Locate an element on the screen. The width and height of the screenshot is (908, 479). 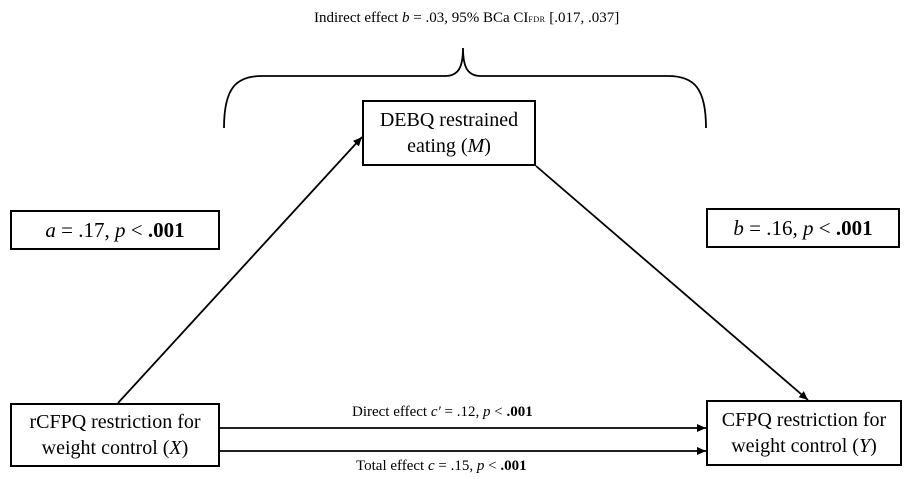
outcome-box: CFPQ restriction for weight control (Y) is located at coordinates (804, 433).